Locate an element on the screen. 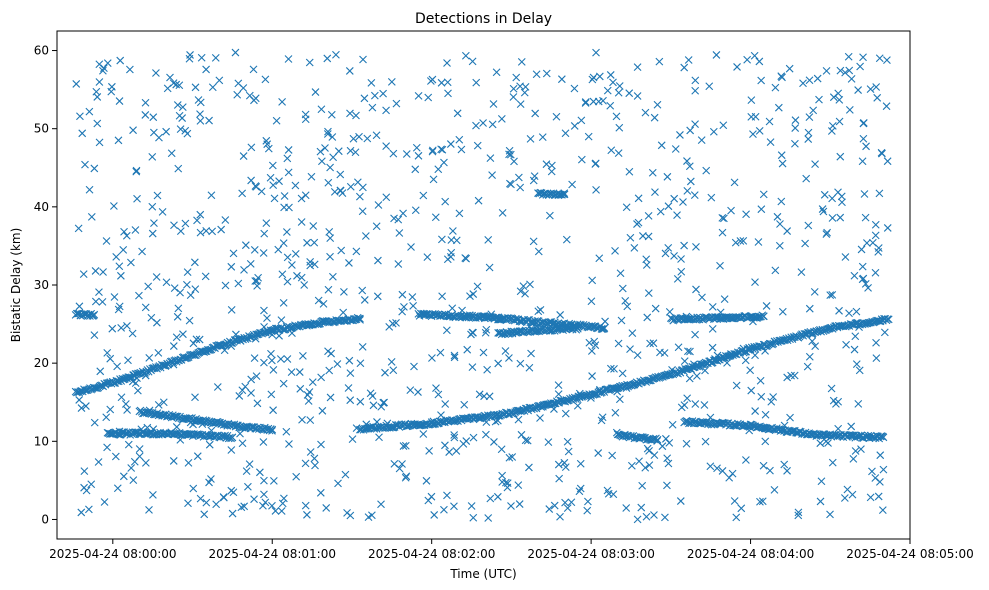 Image resolution: width=989 pixels, height=590 pixels. x-tick-label: 2025-04-24 08:01:00 is located at coordinates (272, 554).